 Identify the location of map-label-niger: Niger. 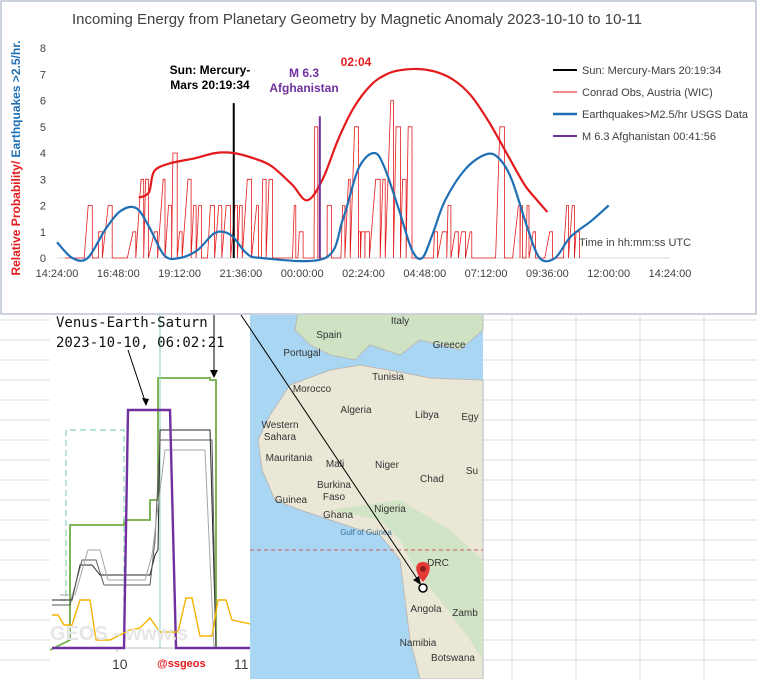
(387, 465).